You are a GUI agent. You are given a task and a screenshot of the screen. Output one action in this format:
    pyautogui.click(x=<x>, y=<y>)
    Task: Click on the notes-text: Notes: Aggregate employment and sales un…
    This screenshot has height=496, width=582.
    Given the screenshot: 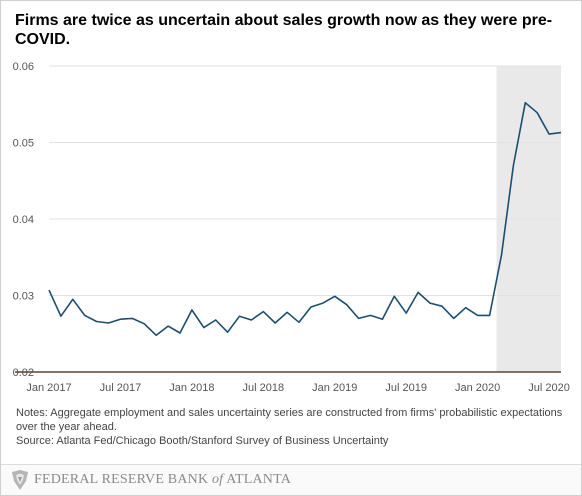 What is the action you would take?
    pyautogui.click(x=289, y=420)
    